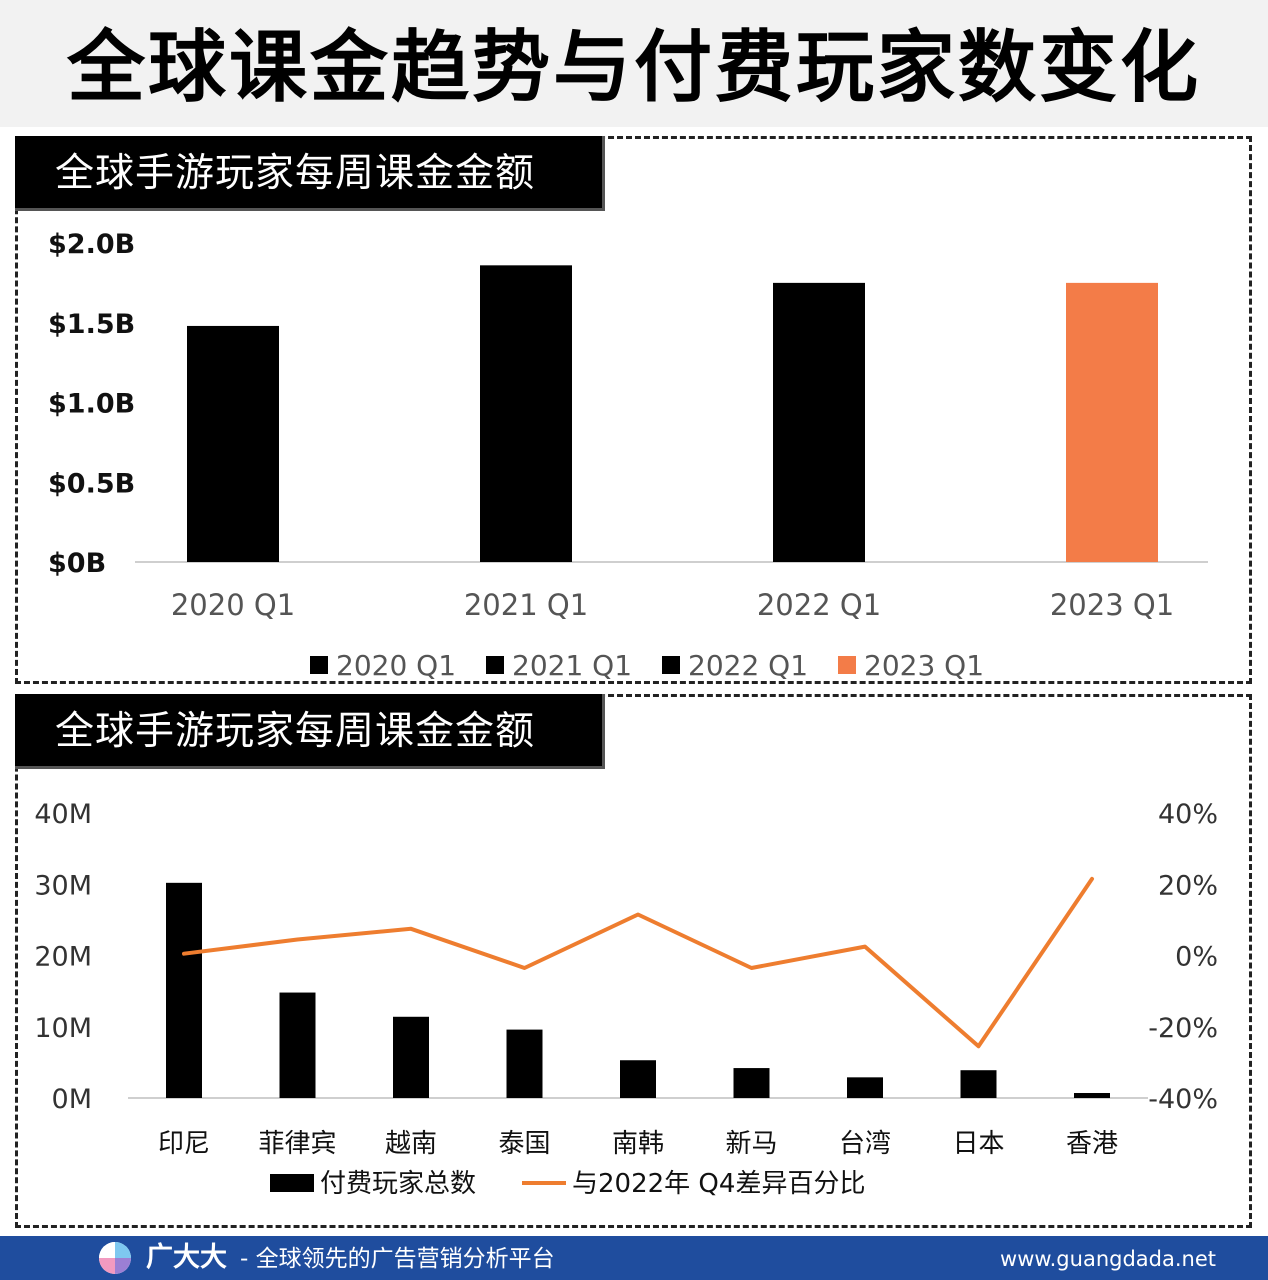 The image size is (1268, 1280). I want to click on x-tick-label: 2022 Q1, so click(819, 605).